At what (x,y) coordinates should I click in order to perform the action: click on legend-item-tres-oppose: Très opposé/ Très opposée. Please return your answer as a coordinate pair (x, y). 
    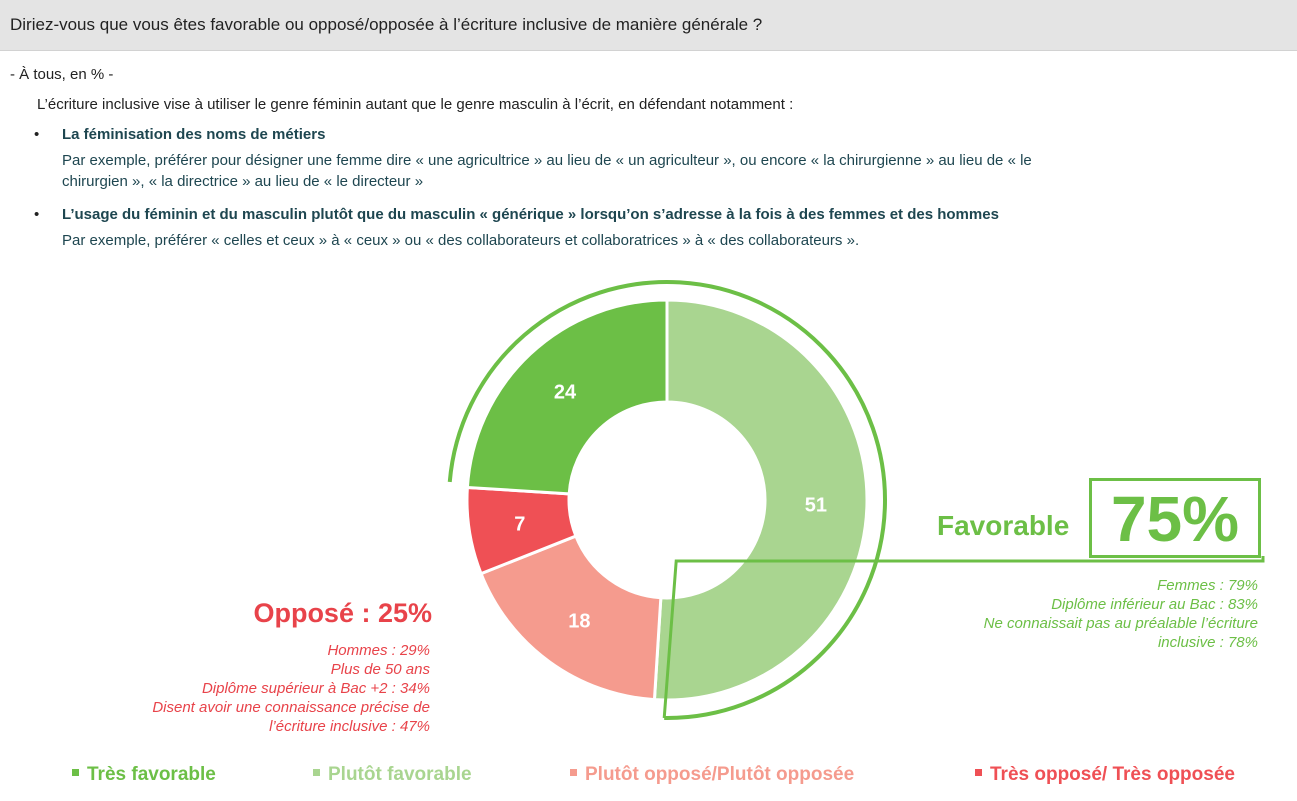
    Looking at the image, I should click on (1105, 775).